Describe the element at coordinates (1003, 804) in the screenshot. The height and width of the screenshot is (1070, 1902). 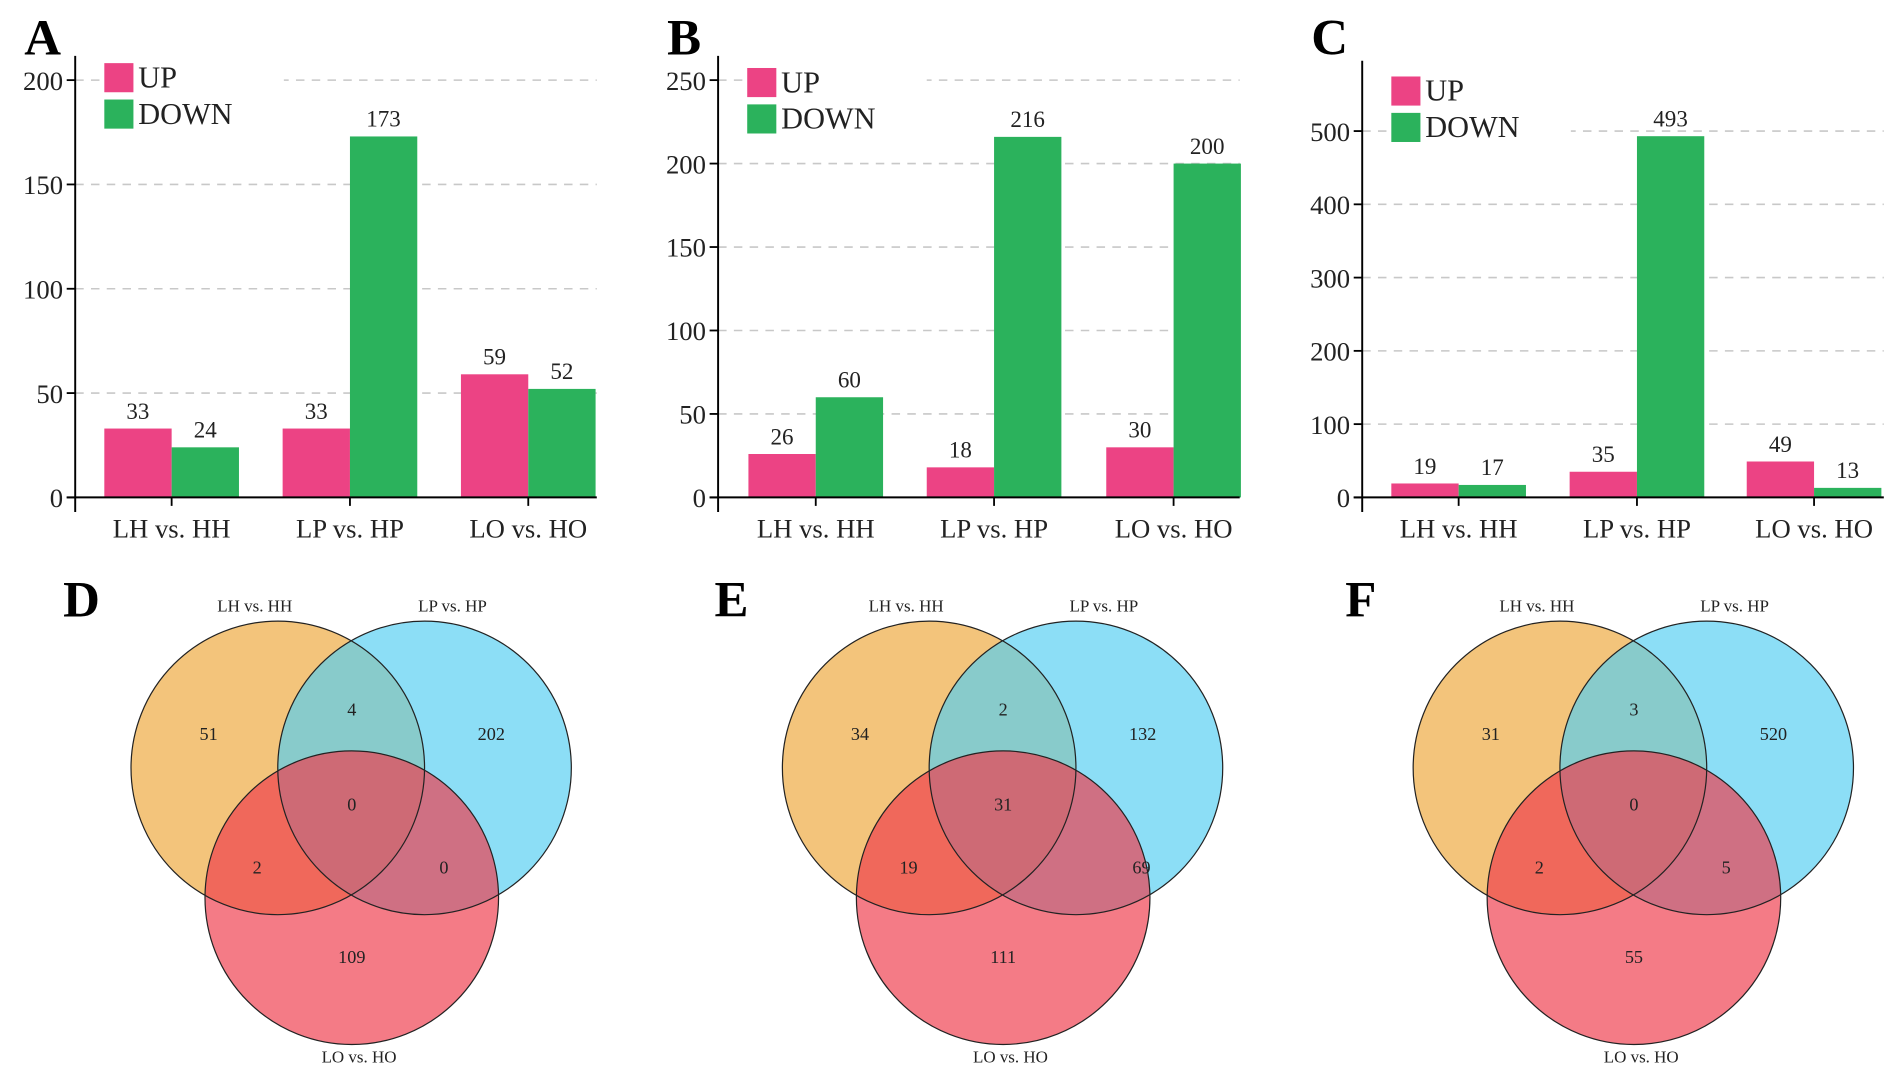
I see `venn-region-all: 31` at that location.